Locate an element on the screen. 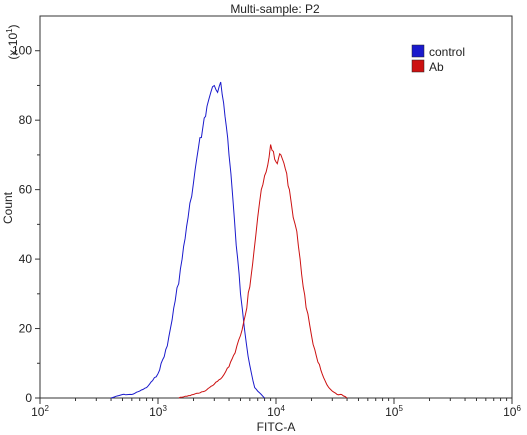  legend: control Ab is located at coordinates (438, 59).